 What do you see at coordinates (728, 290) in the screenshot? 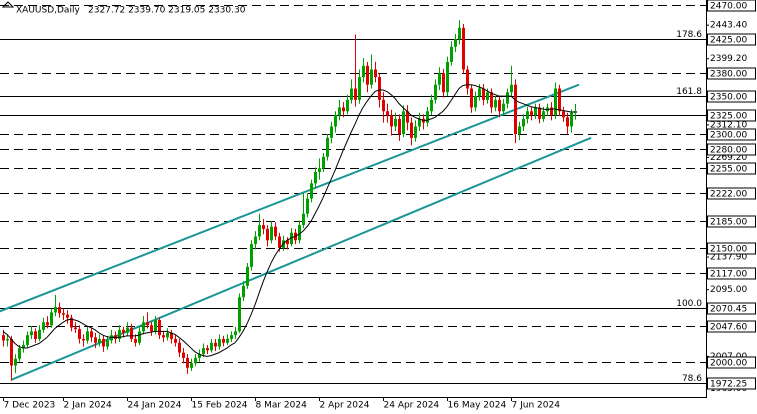
I see `y-tick-label: 2095.00` at bounding box center [728, 290].